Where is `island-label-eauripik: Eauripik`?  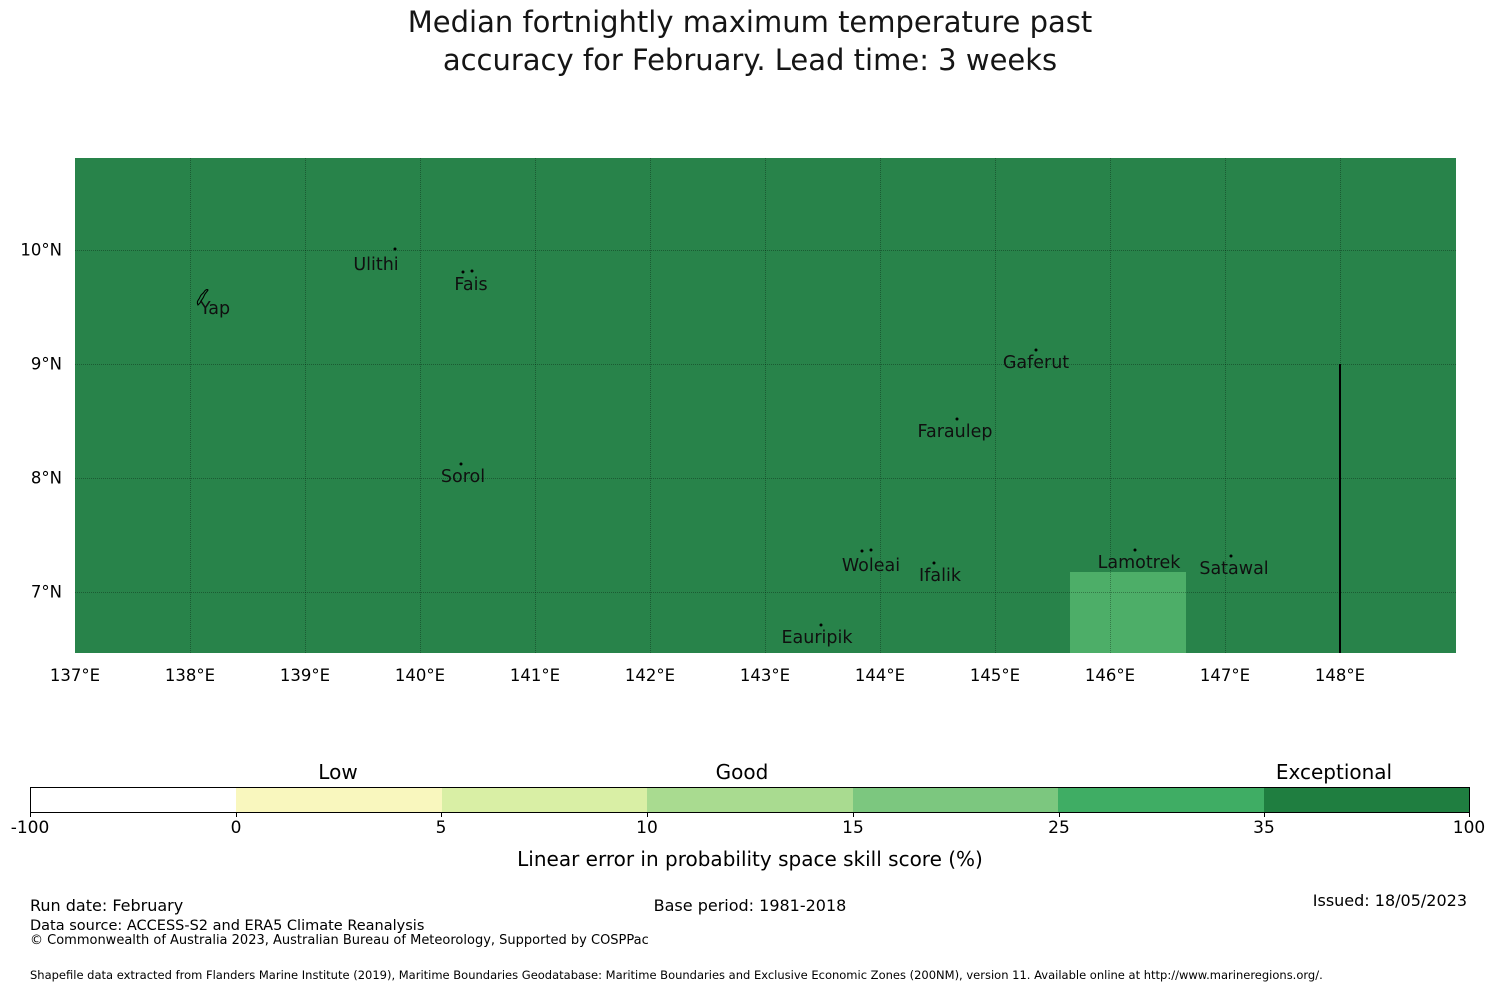 island-label-eauripik: Eauripik is located at coordinates (817, 638).